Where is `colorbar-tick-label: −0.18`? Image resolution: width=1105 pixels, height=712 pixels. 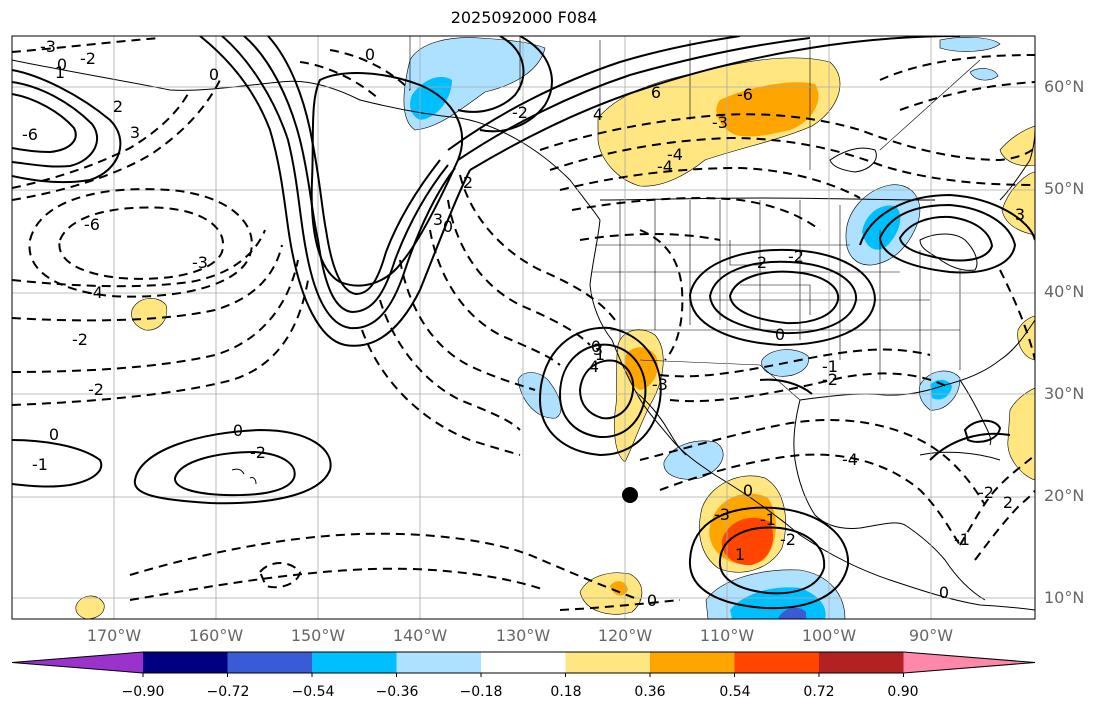 colorbar-tick-label: −0.18 is located at coordinates (481, 692).